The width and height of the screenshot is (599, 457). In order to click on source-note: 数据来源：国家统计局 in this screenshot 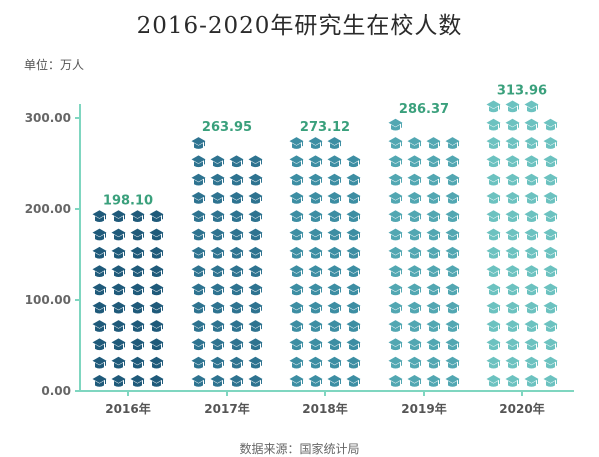, I will do `click(299, 449)`.